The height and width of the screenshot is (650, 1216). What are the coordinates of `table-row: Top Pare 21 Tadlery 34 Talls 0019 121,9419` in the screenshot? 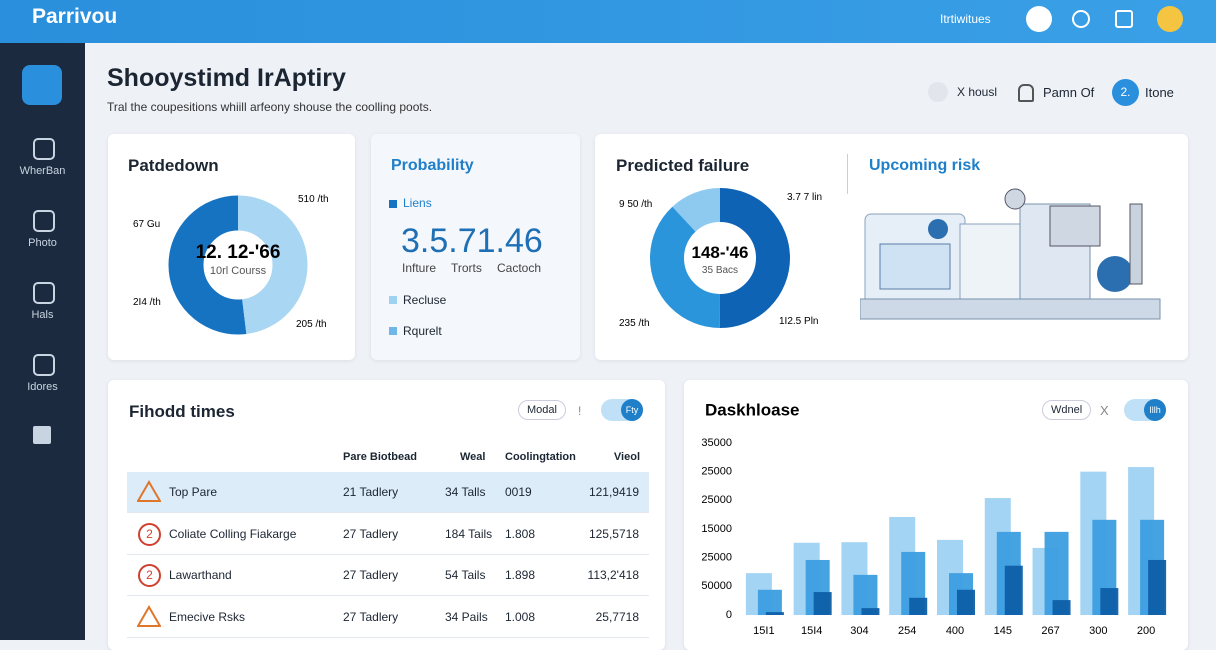 It's located at (388, 492).